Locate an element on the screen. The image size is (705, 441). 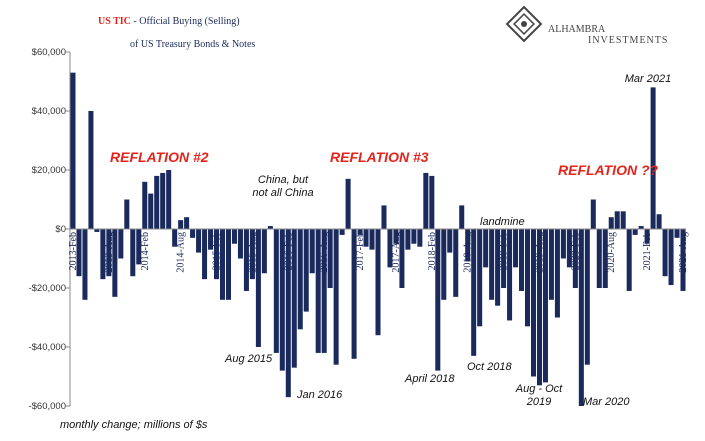
x-tick-label: 2013-Aug is located at coordinates (109, 252).